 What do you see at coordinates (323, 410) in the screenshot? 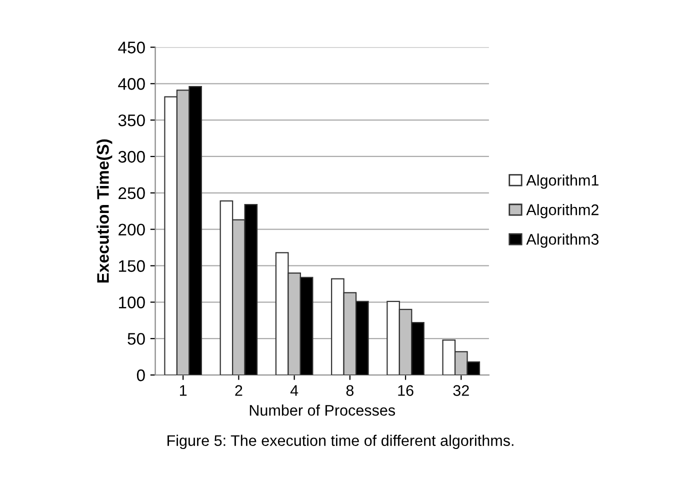
I see `x-axis-title: Number of Processes` at bounding box center [323, 410].